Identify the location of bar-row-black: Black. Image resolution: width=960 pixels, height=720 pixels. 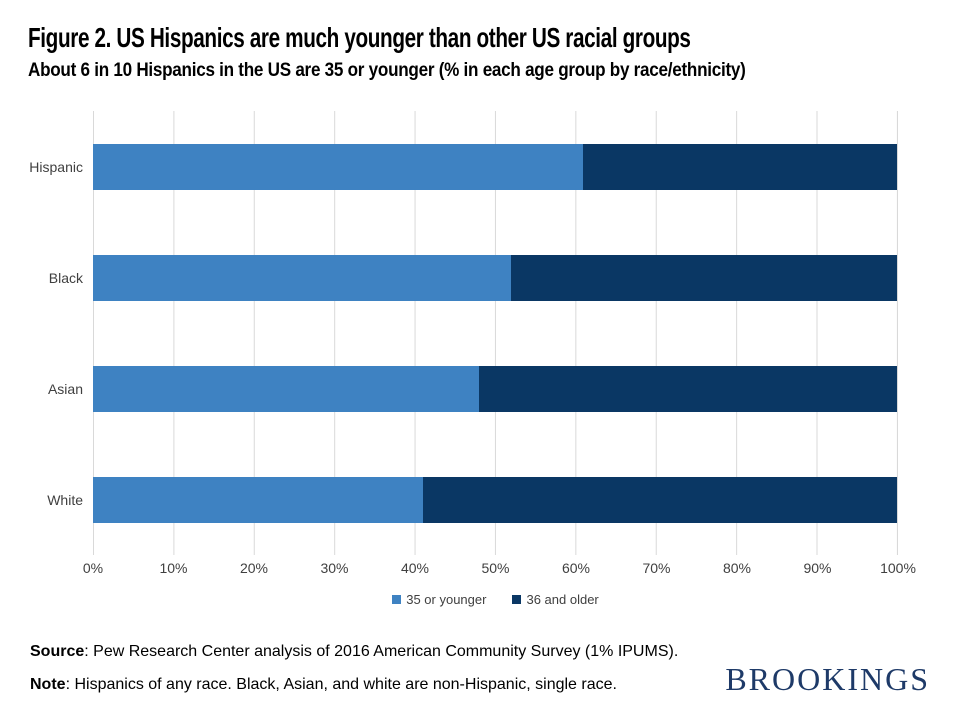
(473, 277).